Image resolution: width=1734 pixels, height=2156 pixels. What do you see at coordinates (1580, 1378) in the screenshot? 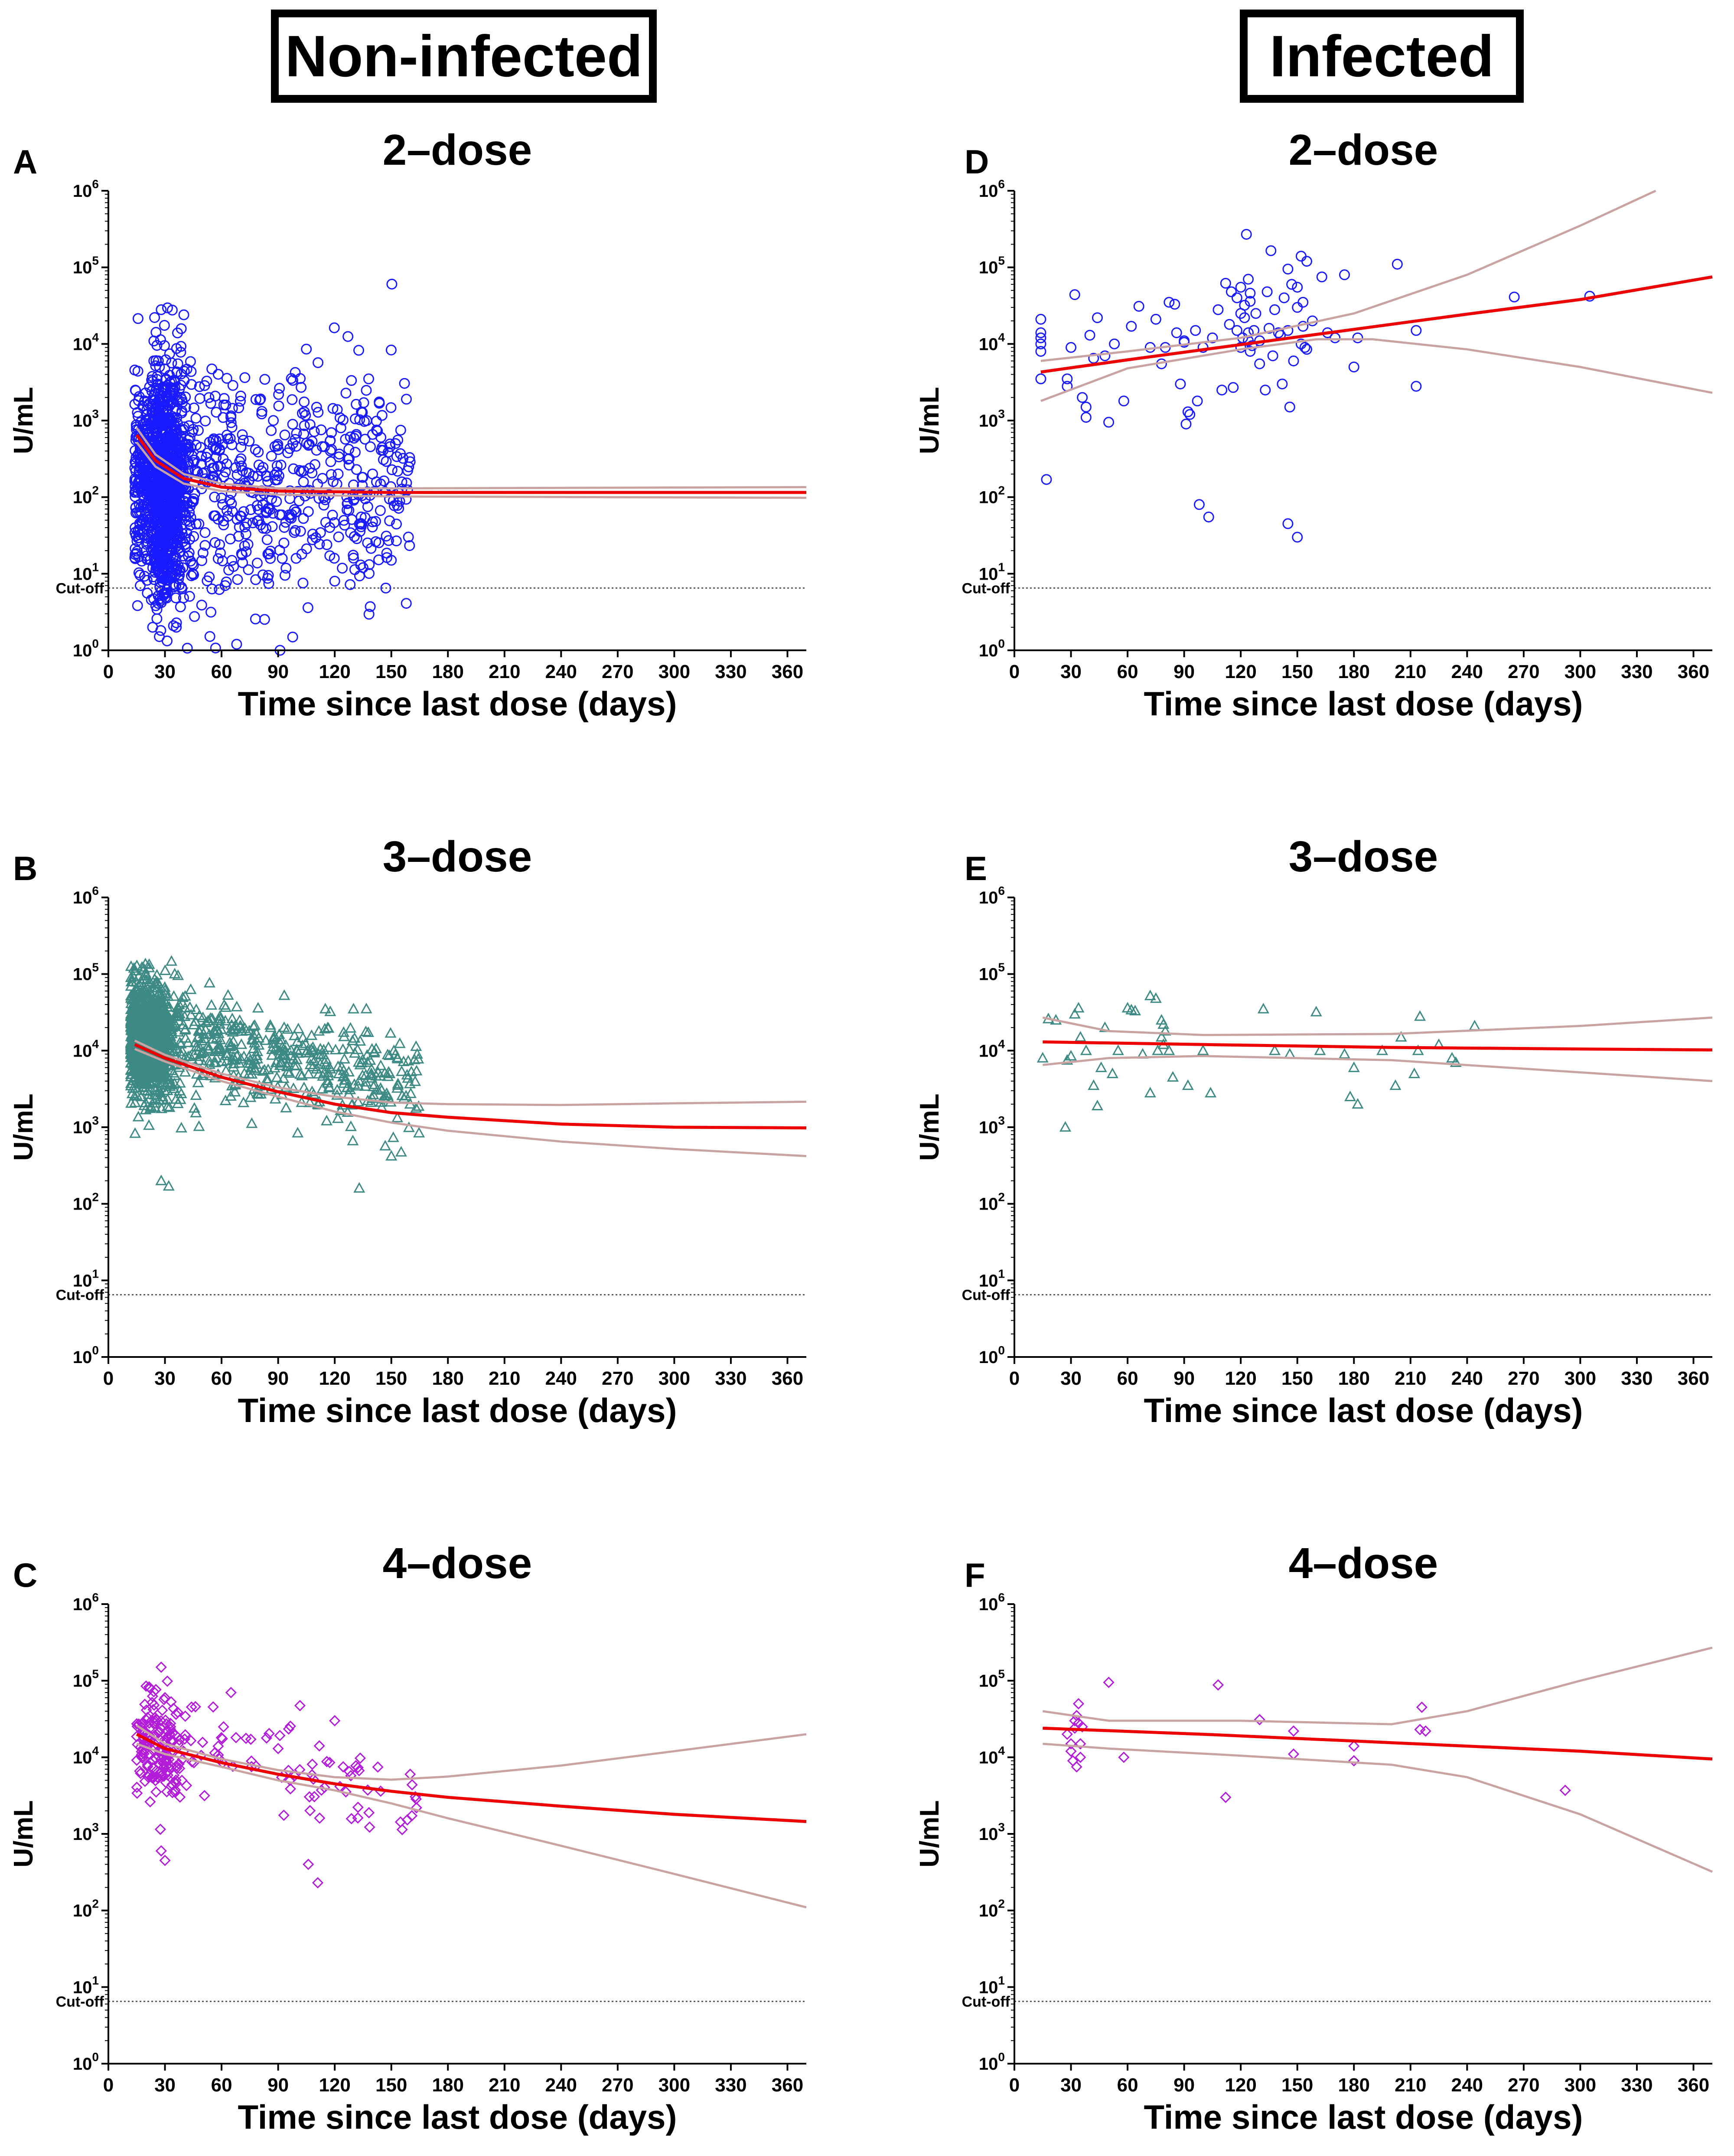
I see `x-tick-label: 300` at bounding box center [1580, 1378].